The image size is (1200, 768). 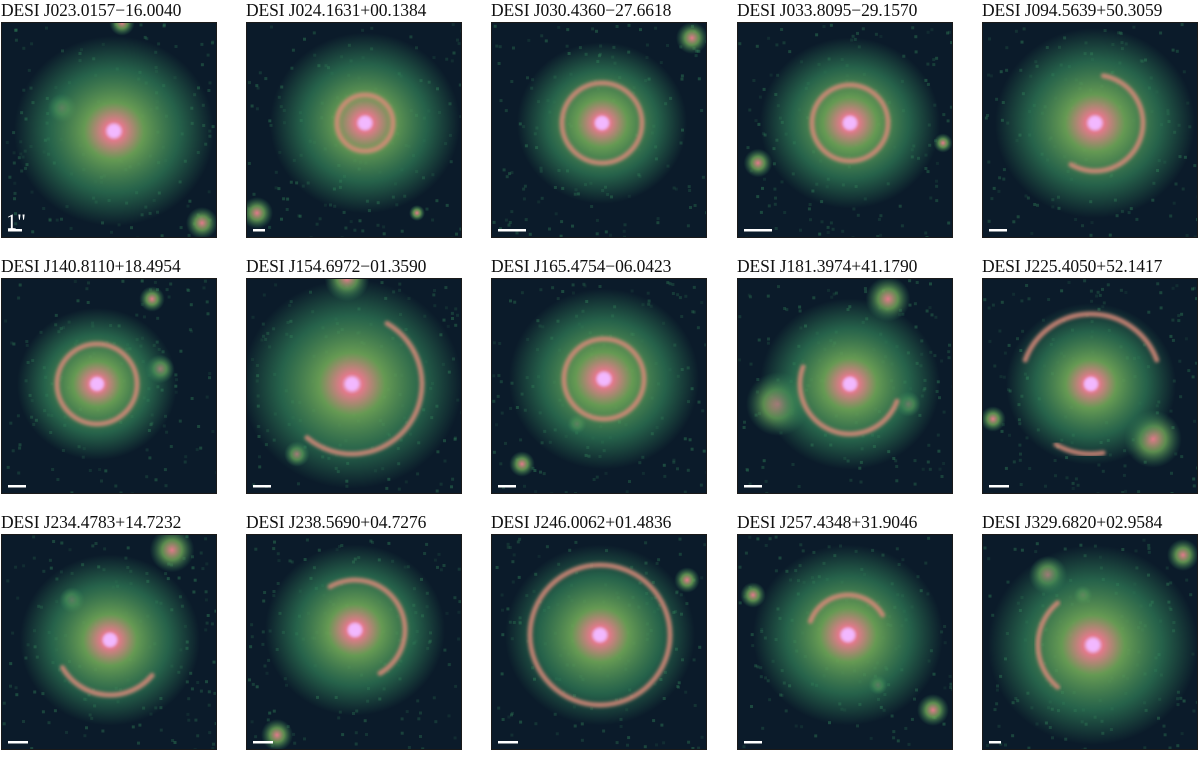 What do you see at coordinates (845, 384) in the screenshot?
I see `lens-panel: DESI J181.3974+41.1790` at bounding box center [845, 384].